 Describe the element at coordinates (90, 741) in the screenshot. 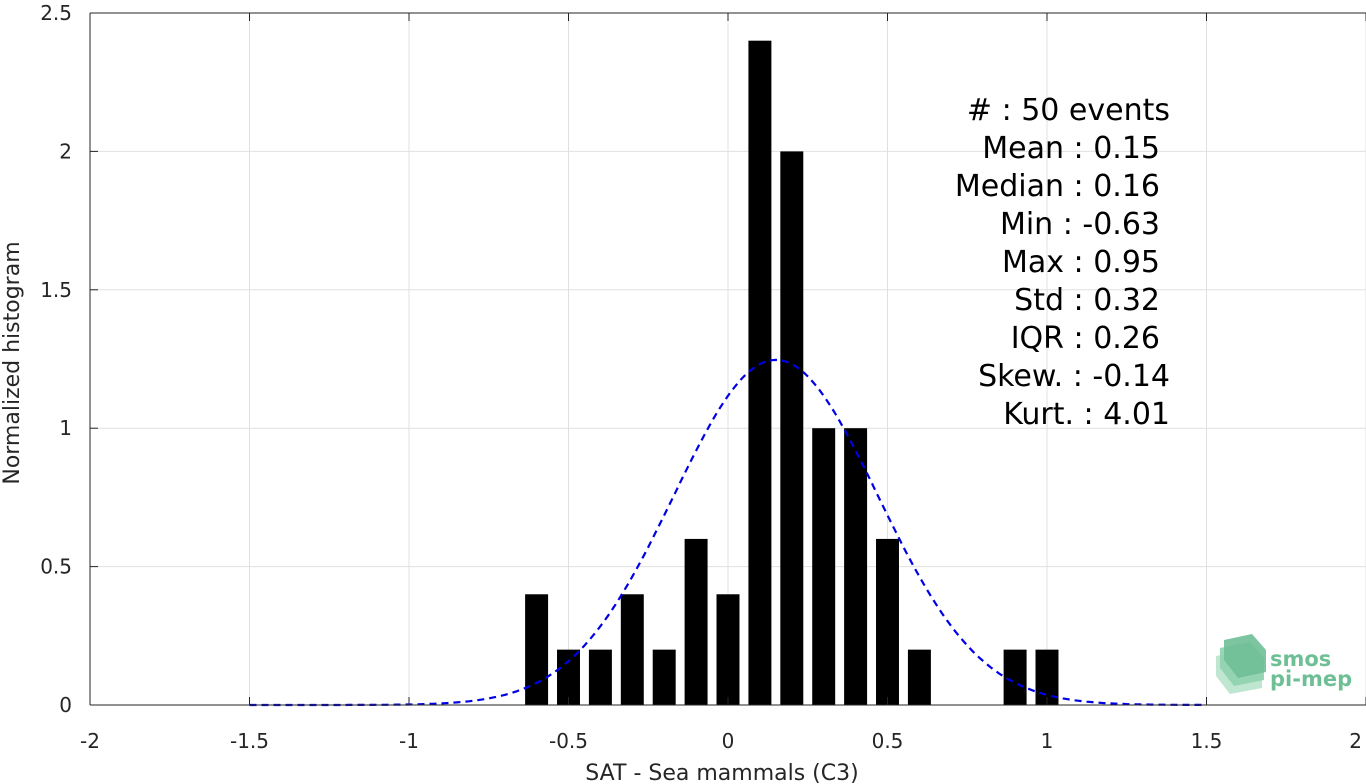

I see `x-tick-label: -2` at that location.